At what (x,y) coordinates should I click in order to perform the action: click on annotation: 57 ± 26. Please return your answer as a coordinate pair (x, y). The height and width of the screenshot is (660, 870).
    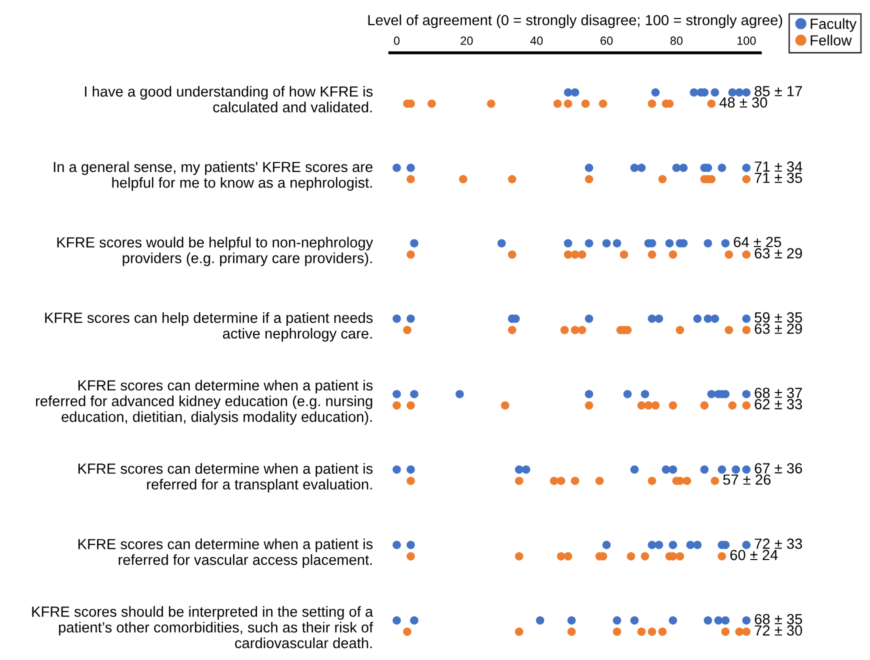
    Looking at the image, I should click on (747, 479).